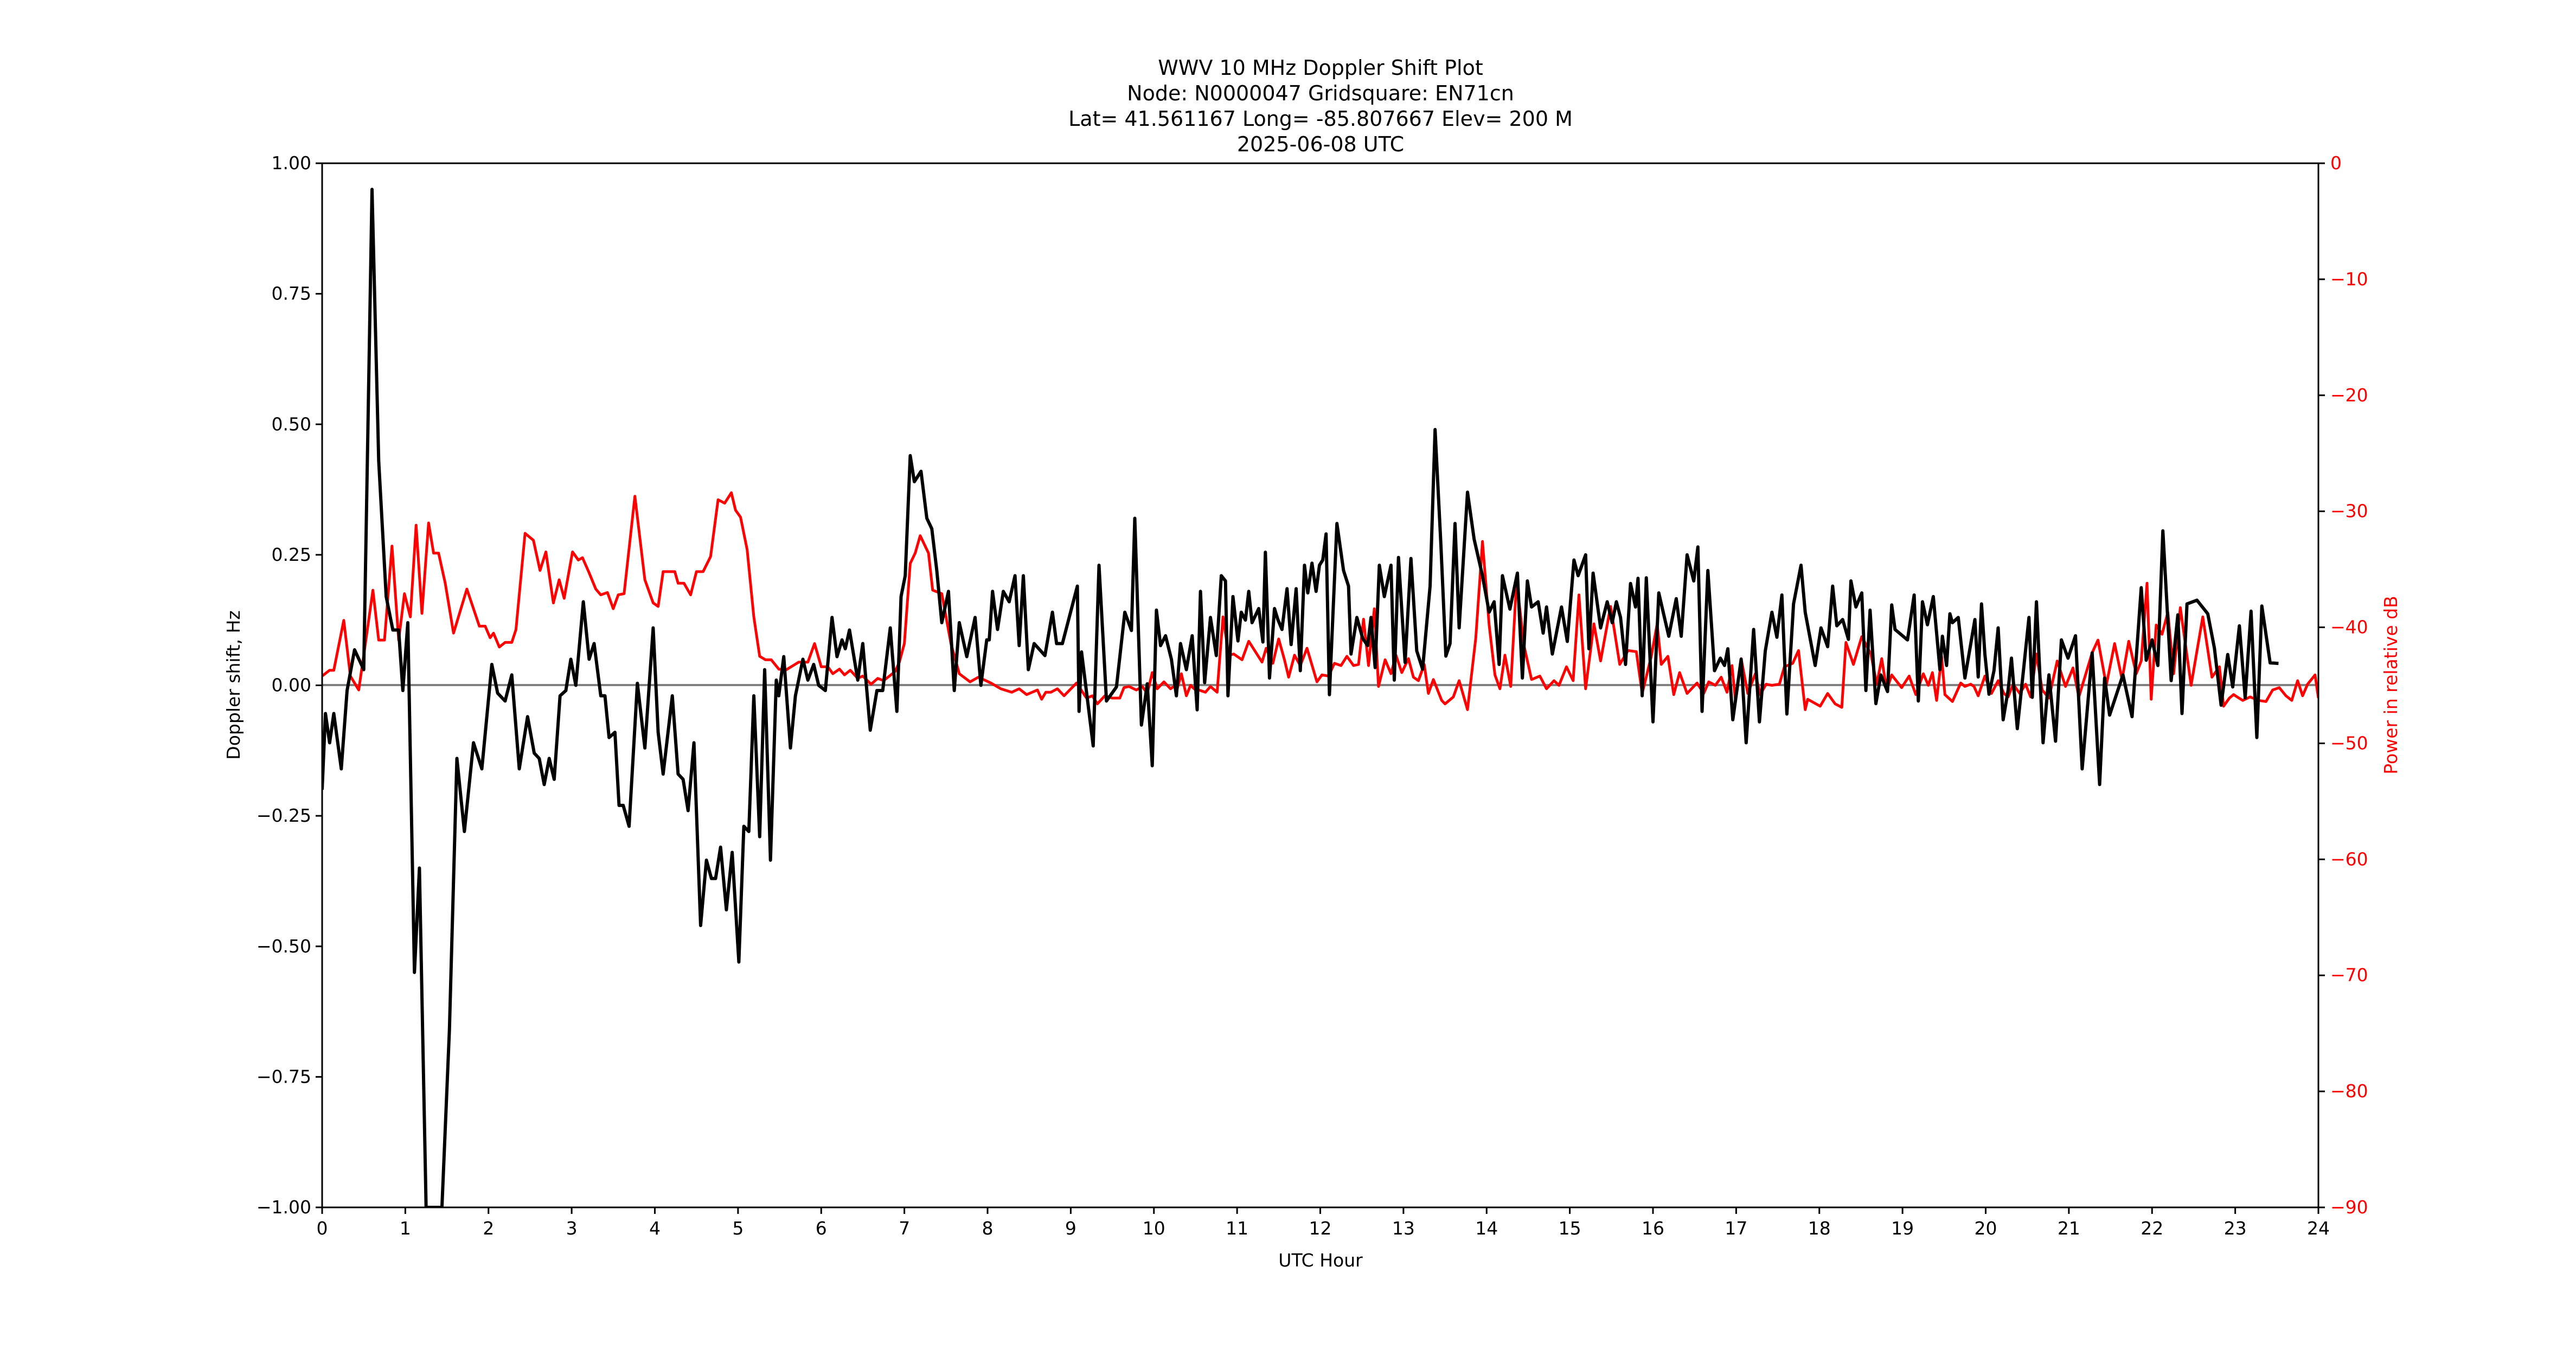 The width and height of the screenshot is (2576, 1356). Describe the element at coordinates (2349, 511) in the screenshot. I see `y-right-tick-label: −30` at that location.